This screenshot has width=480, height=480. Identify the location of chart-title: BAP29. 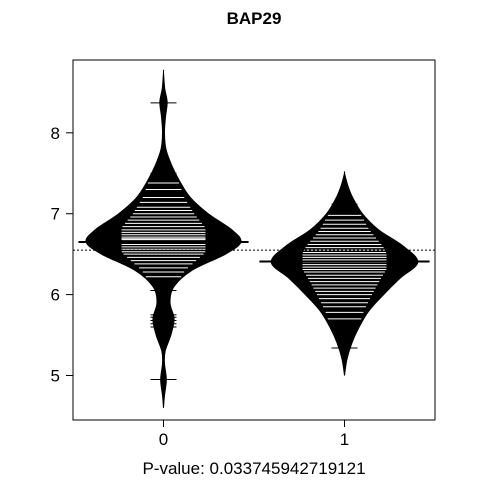
(254, 18).